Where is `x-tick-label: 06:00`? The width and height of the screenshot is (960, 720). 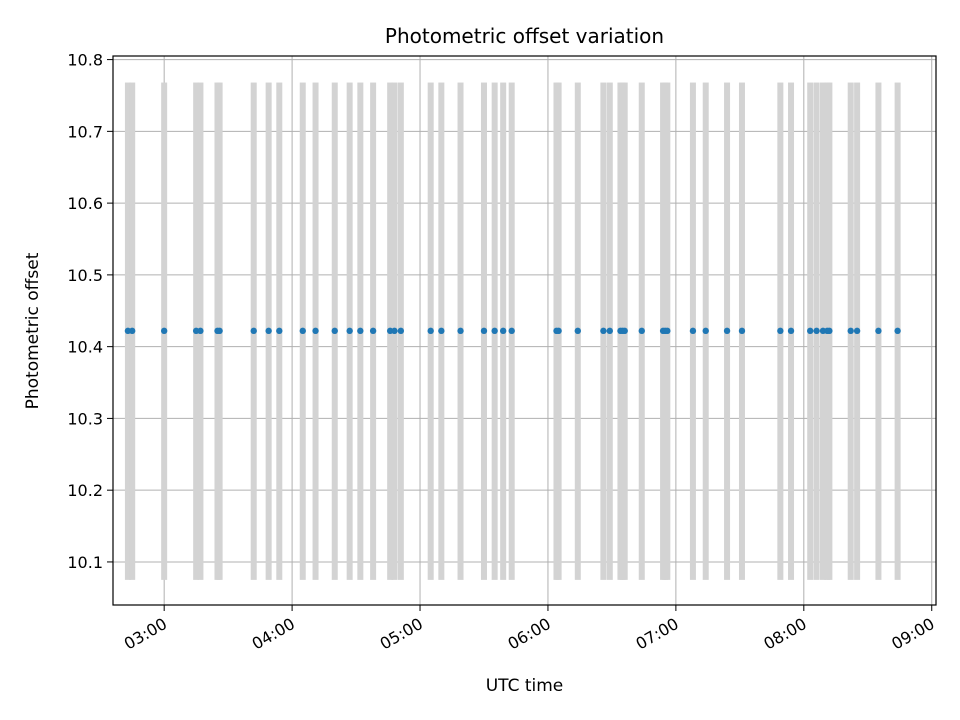 x-tick-label: 06:00 is located at coordinates (529, 634).